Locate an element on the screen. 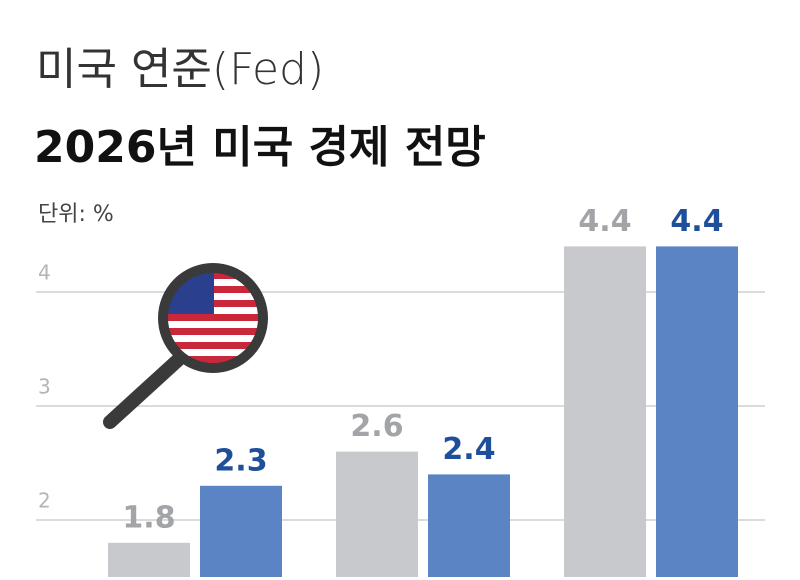  y-tick-label: 4 is located at coordinates (44, 273).